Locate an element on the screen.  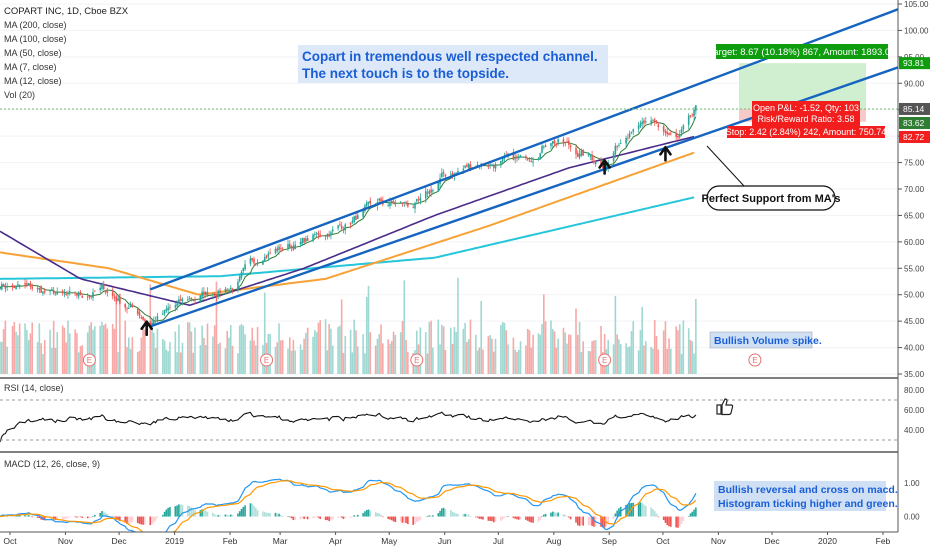
price-axis is located at coordinates (914, 266).